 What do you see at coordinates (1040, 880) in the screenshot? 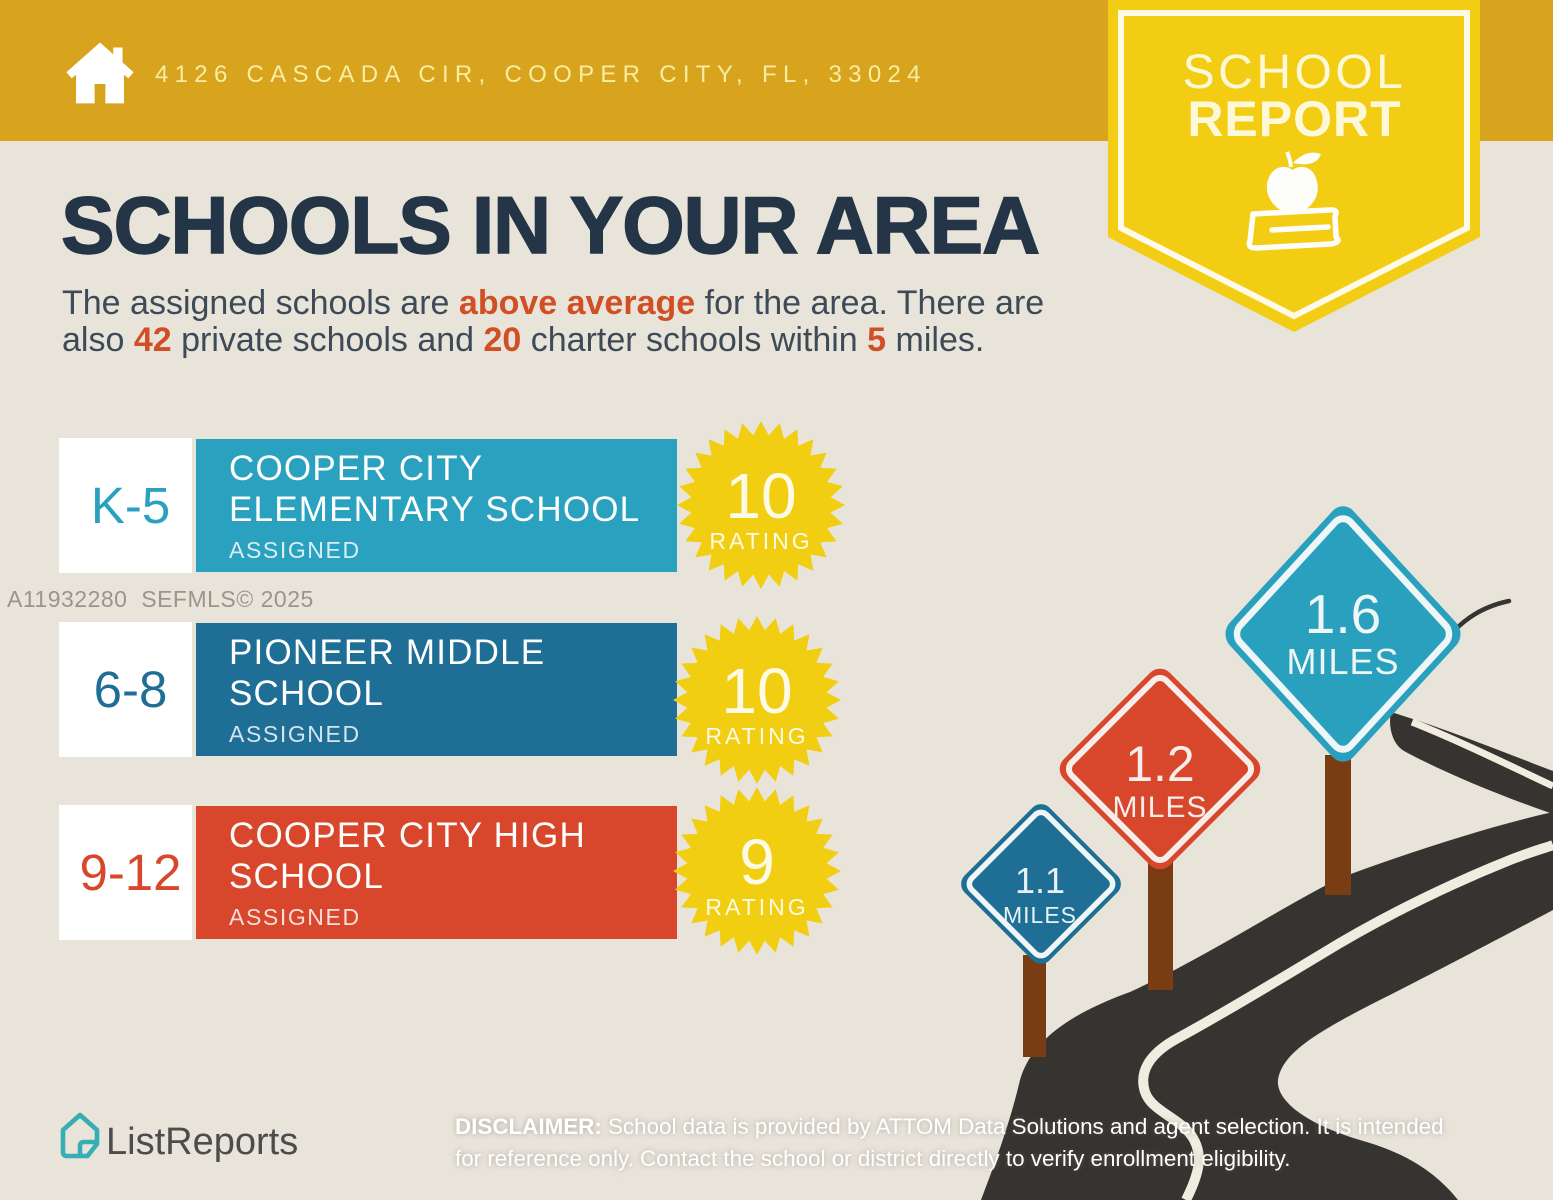
I see `svg-text: 1.1` at bounding box center [1040, 880].